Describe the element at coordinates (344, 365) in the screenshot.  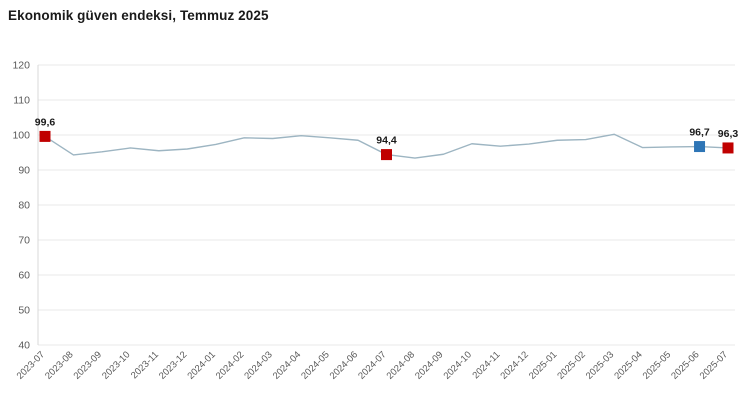
I see `x-axis-tick-label: 2024-06` at that location.